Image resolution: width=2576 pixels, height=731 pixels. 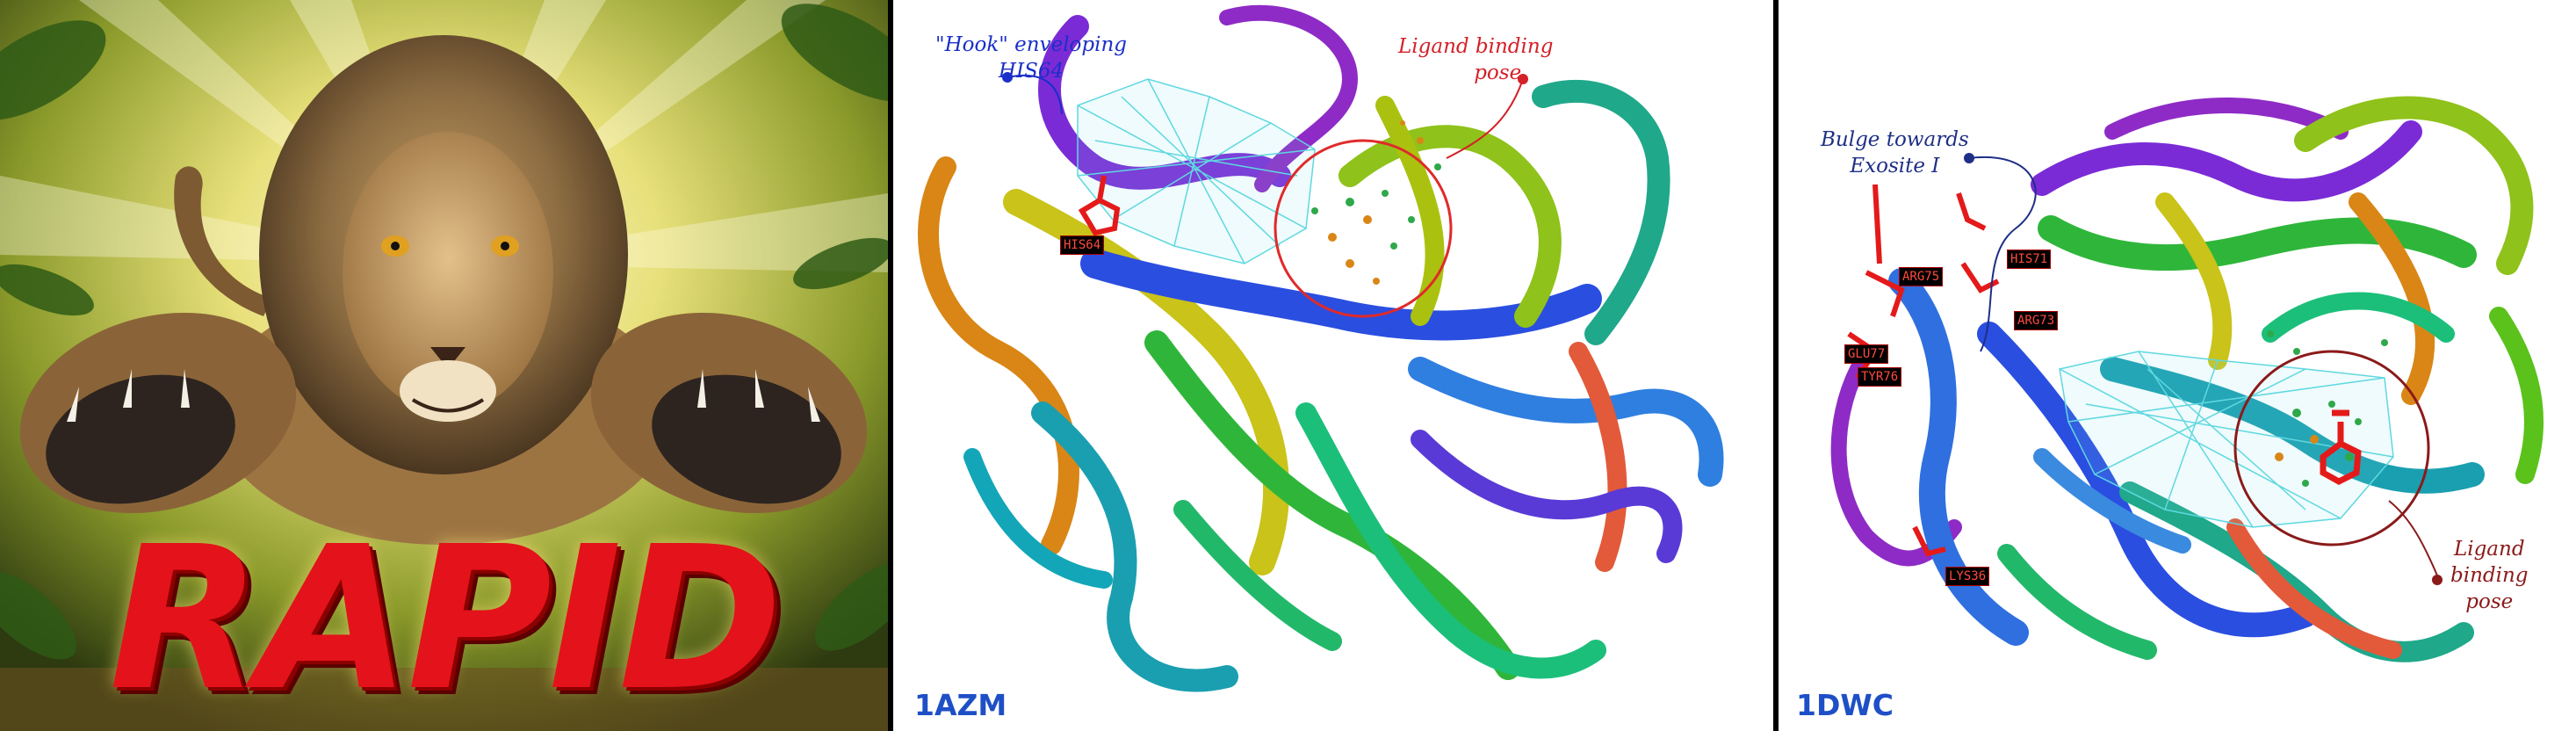 What do you see at coordinates (2002, 254) in the screenshot?
I see `bulge-leader-line` at bounding box center [2002, 254].